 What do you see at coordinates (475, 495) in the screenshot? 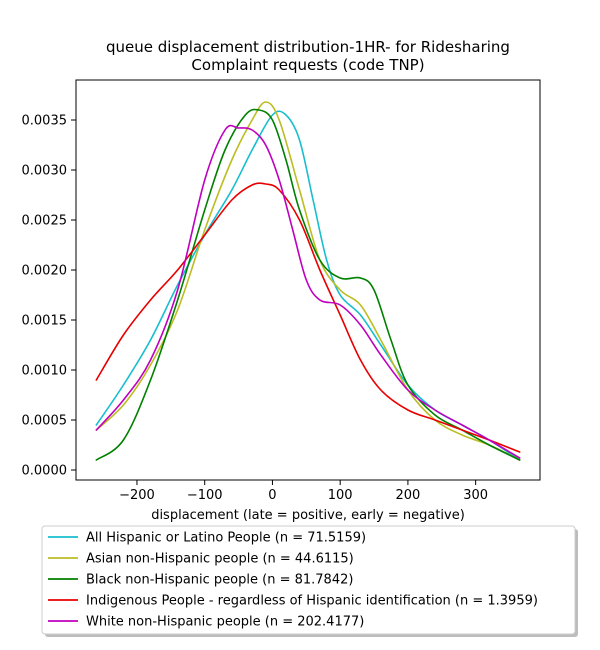
I see `x-tick-label: 300` at bounding box center [475, 495].